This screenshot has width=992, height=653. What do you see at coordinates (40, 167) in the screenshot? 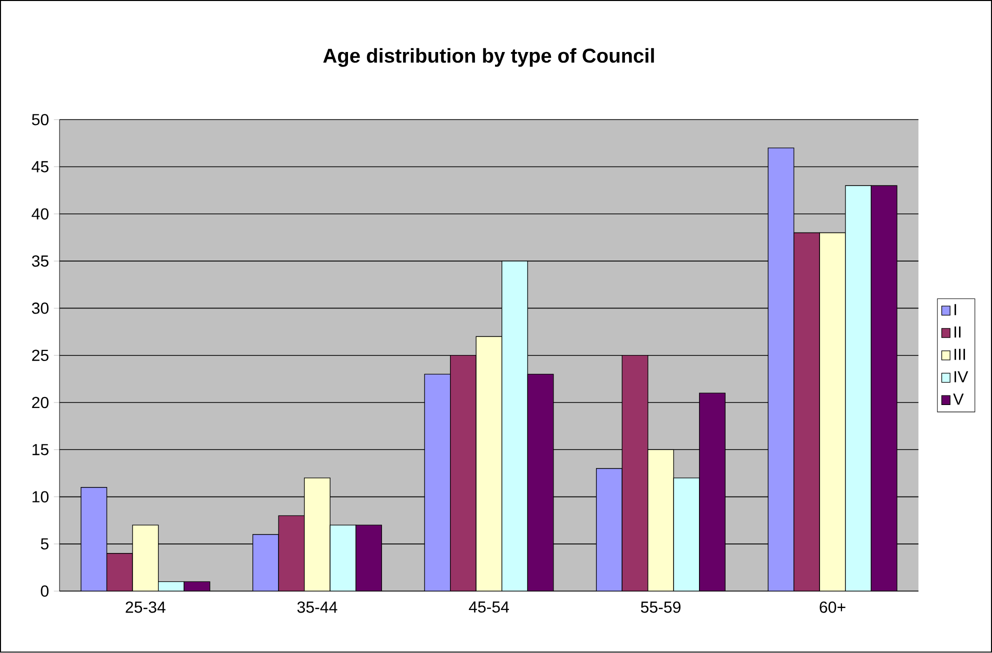
I see `y-tick-label: 45` at bounding box center [40, 167].